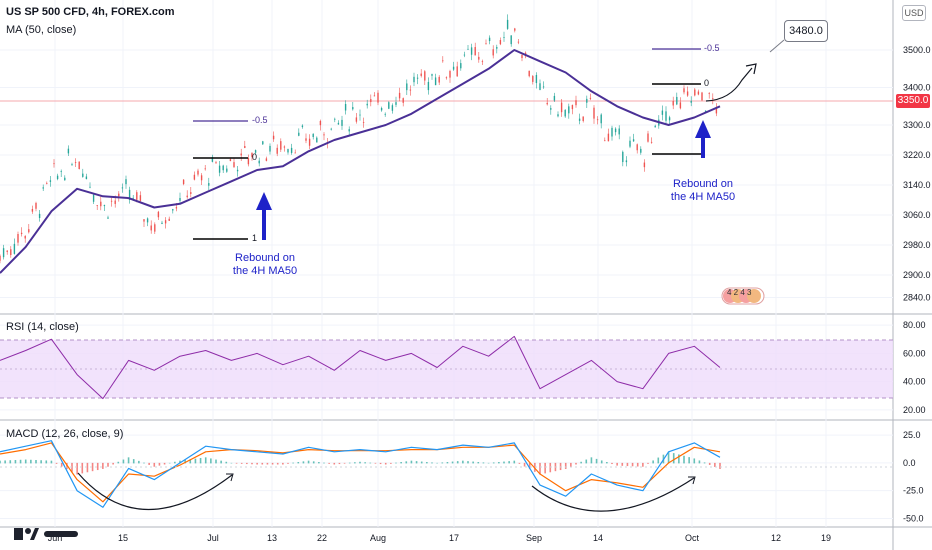 The image size is (932, 550). What do you see at coordinates (534, 538) in the screenshot?
I see `x-tick-label: Sep` at bounding box center [534, 538].